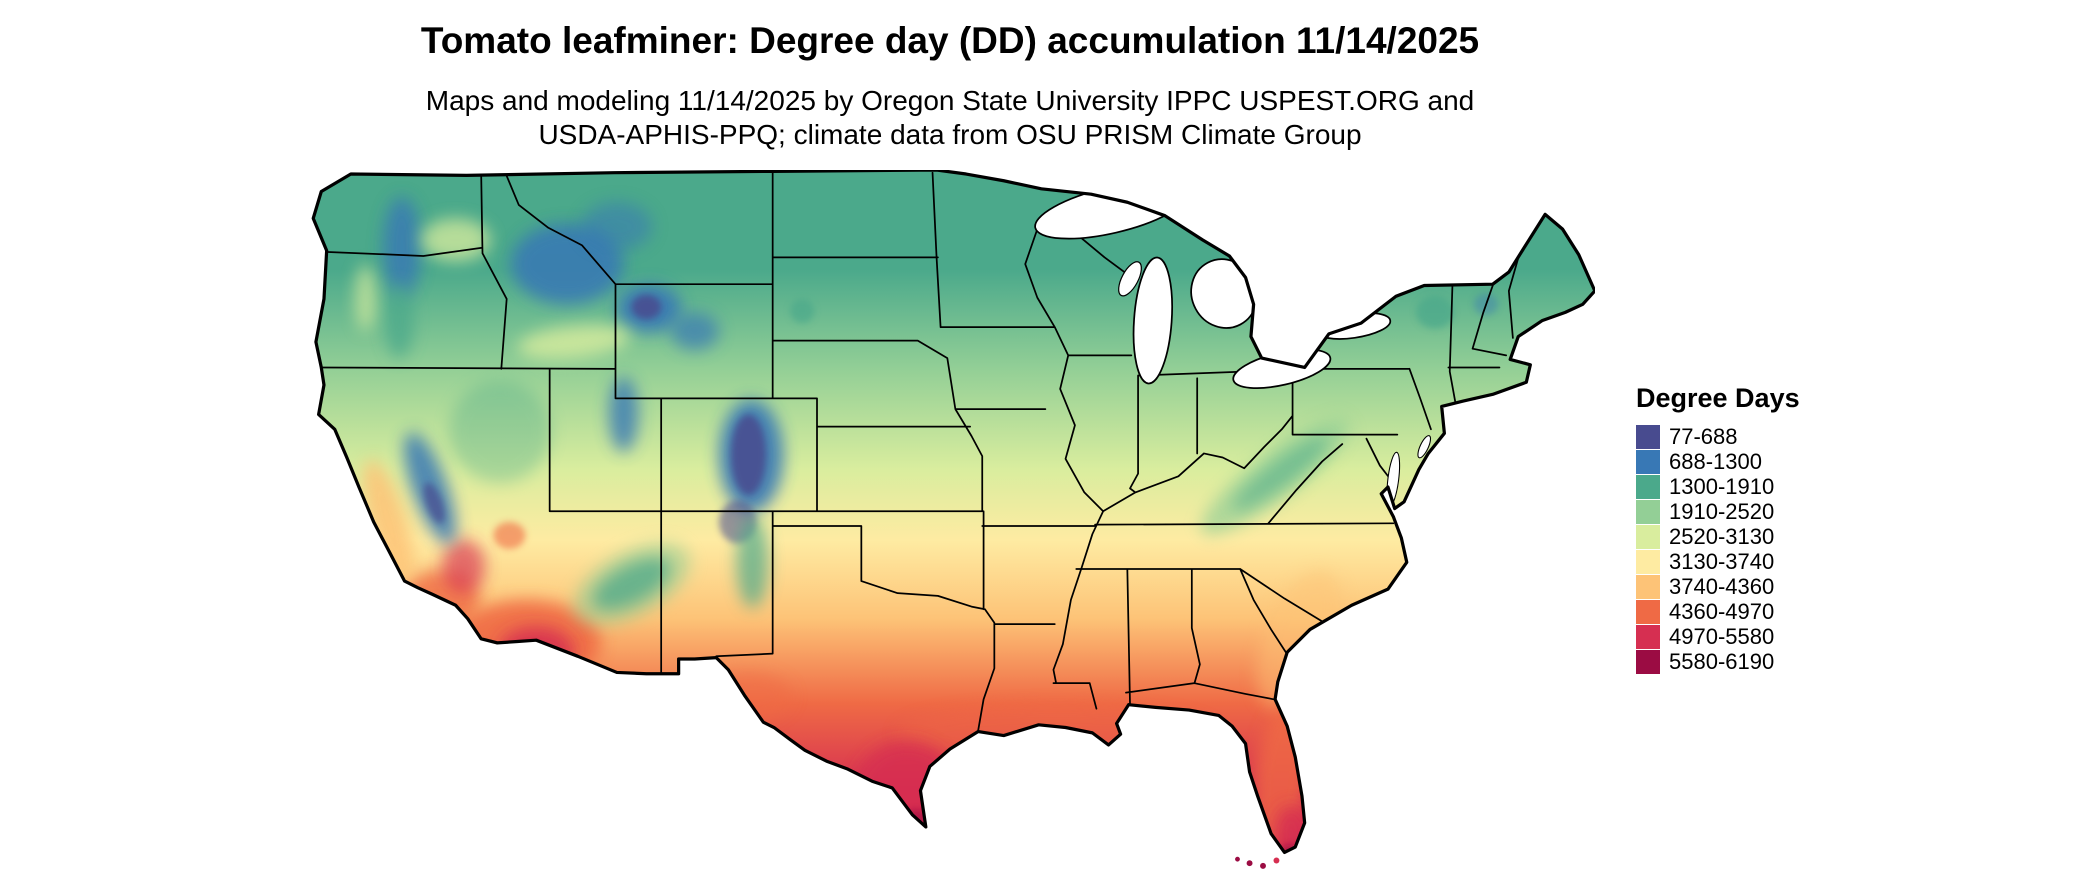 The height and width of the screenshot is (892, 2100). What do you see at coordinates (1130, 279) in the screenshot?
I see `green-bay` at bounding box center [1130, 279].